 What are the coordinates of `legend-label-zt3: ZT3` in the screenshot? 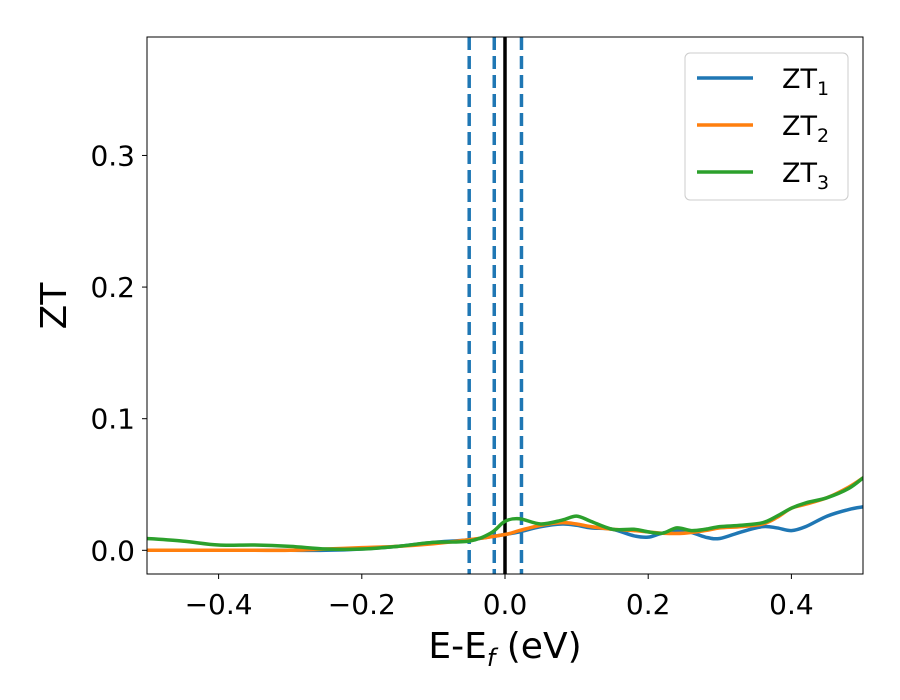 It's located at (805, 176).